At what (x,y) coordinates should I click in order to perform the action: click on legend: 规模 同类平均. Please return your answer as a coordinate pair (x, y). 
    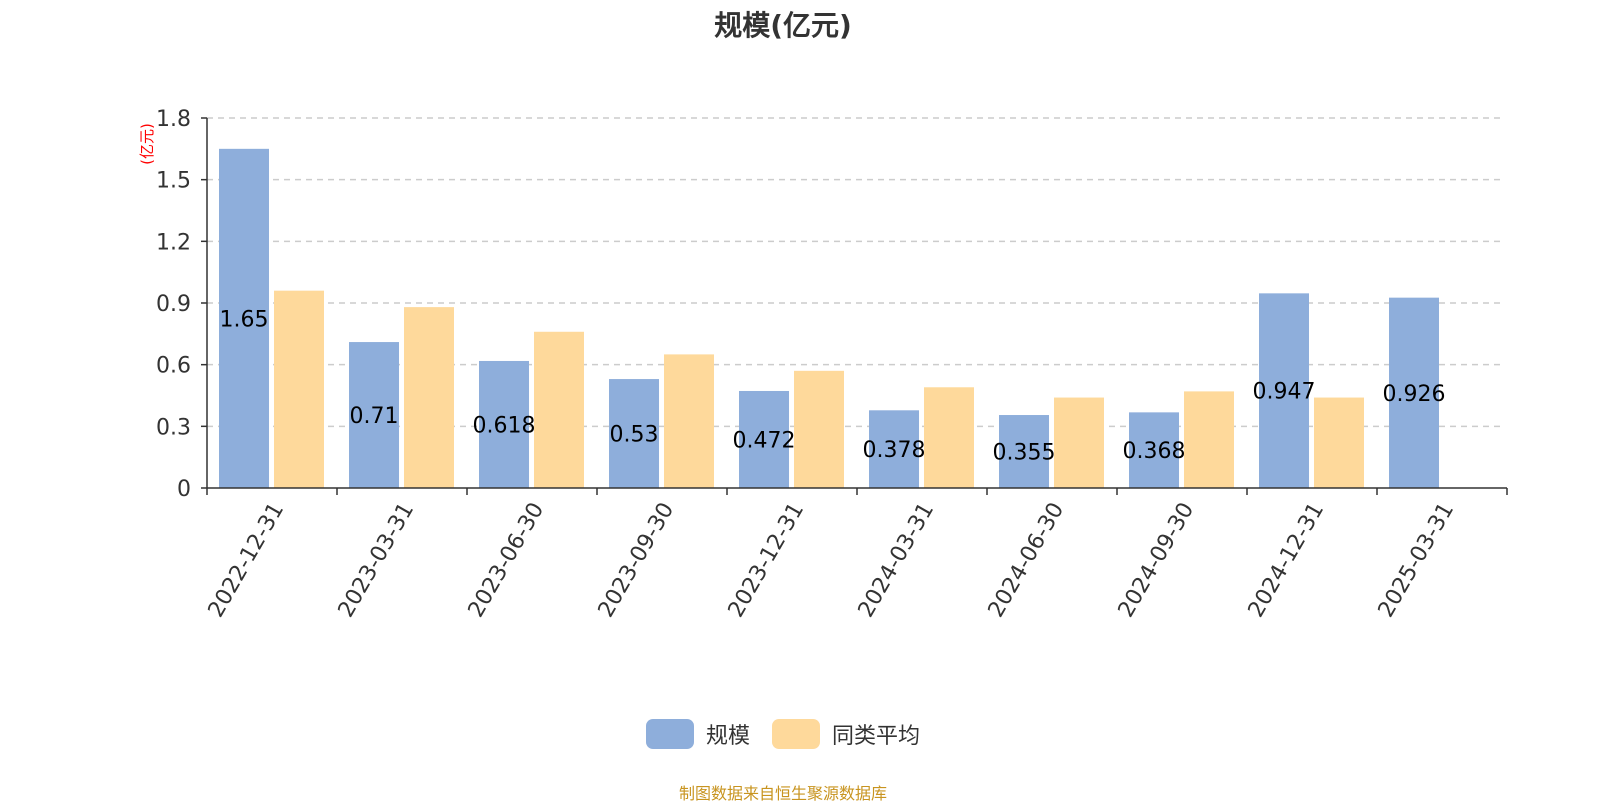
    Looking at the image, I should click on (783, 734).